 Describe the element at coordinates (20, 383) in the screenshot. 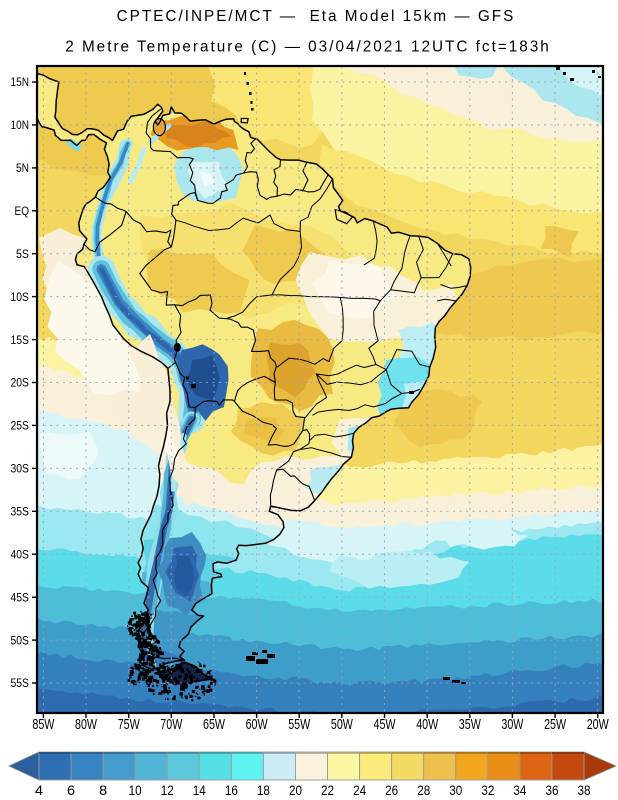

I see `svg-text: 20S` at that location.